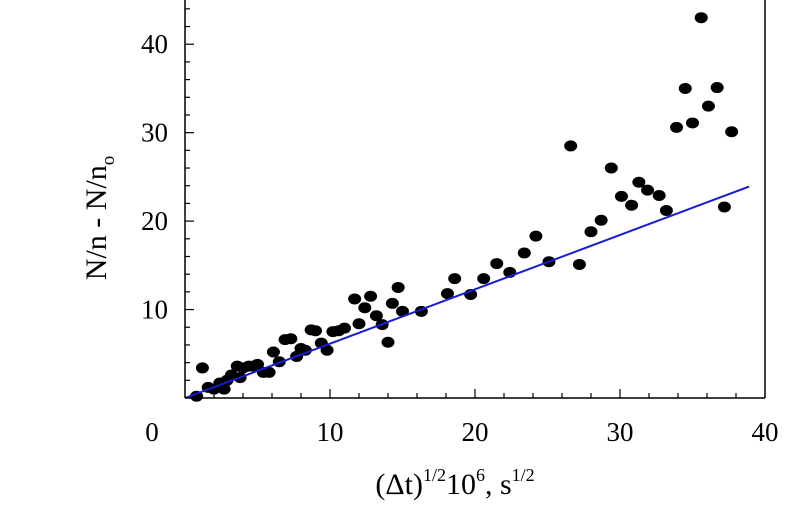 The height and width of the screenshot is (530, 800). I want to click on x-tick-label-0: 0, so click(152, 432).